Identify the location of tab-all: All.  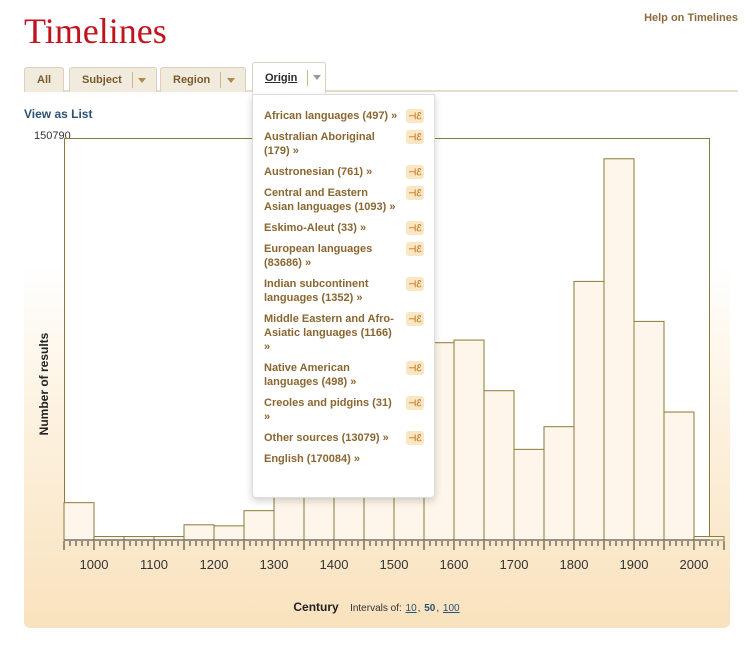
(44, 79).